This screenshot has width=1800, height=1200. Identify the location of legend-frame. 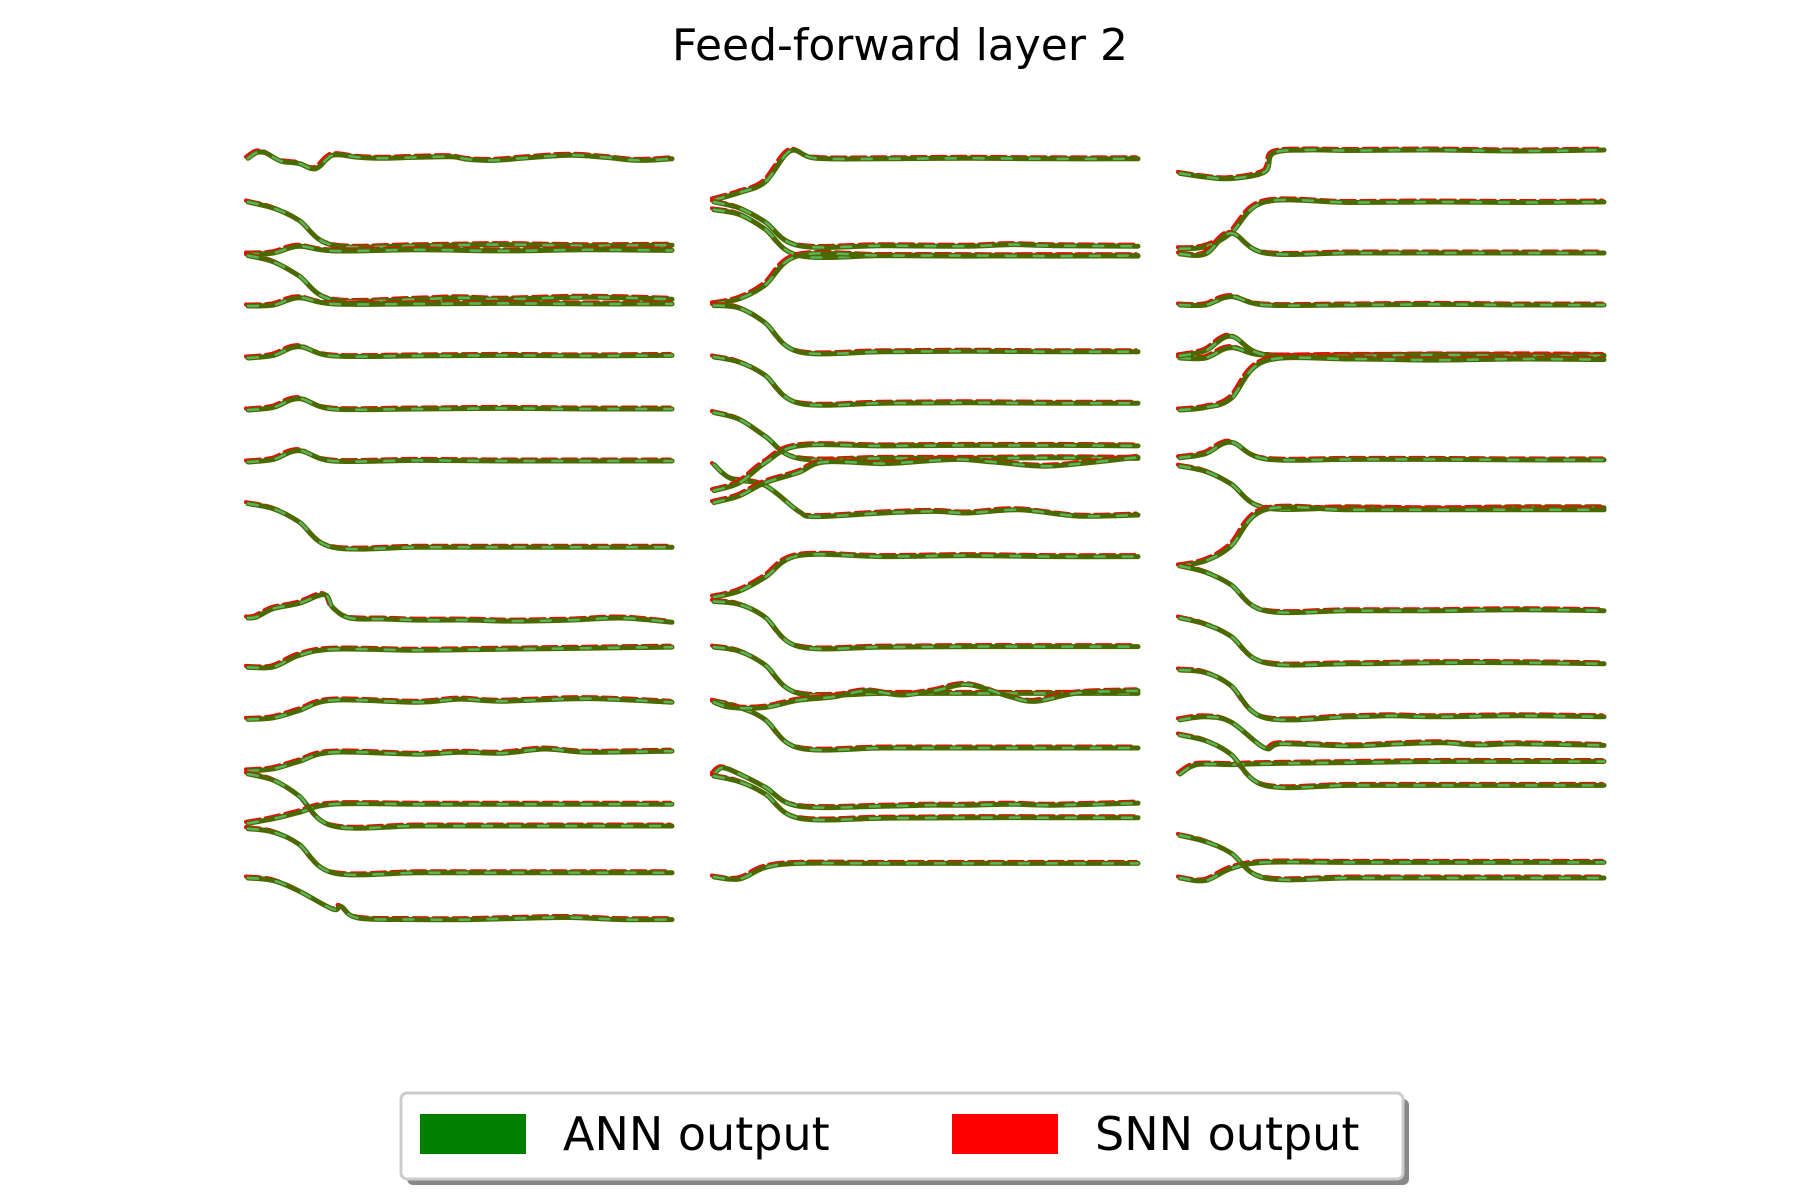
(902, 1136).